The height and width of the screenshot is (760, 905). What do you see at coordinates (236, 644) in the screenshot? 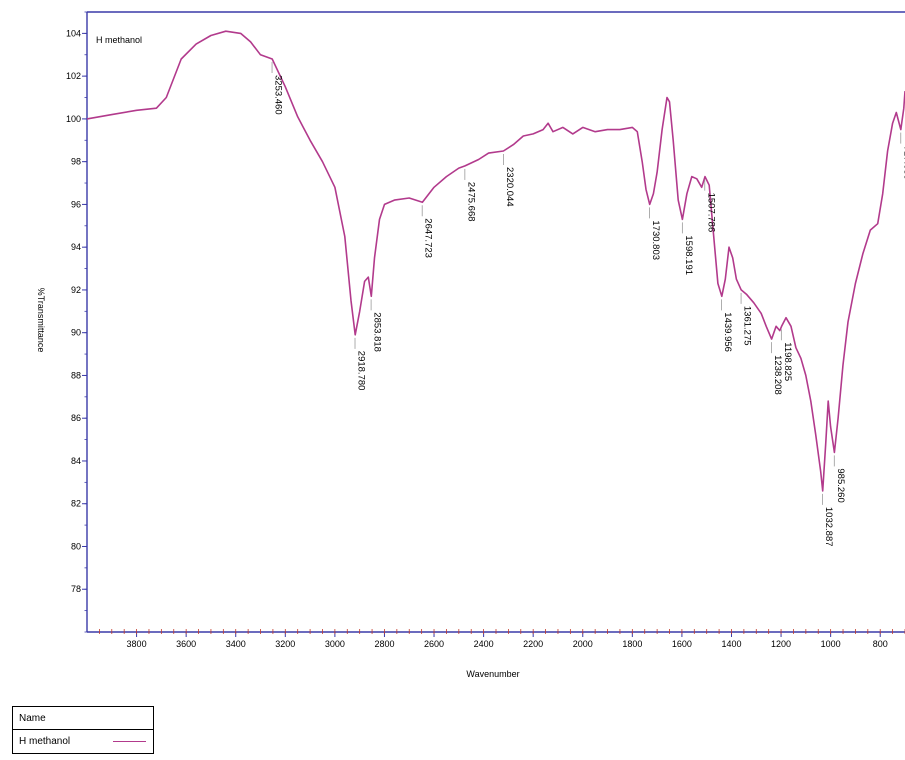
I see `x-tick-label: 3400` at bounding box center [236, 644].